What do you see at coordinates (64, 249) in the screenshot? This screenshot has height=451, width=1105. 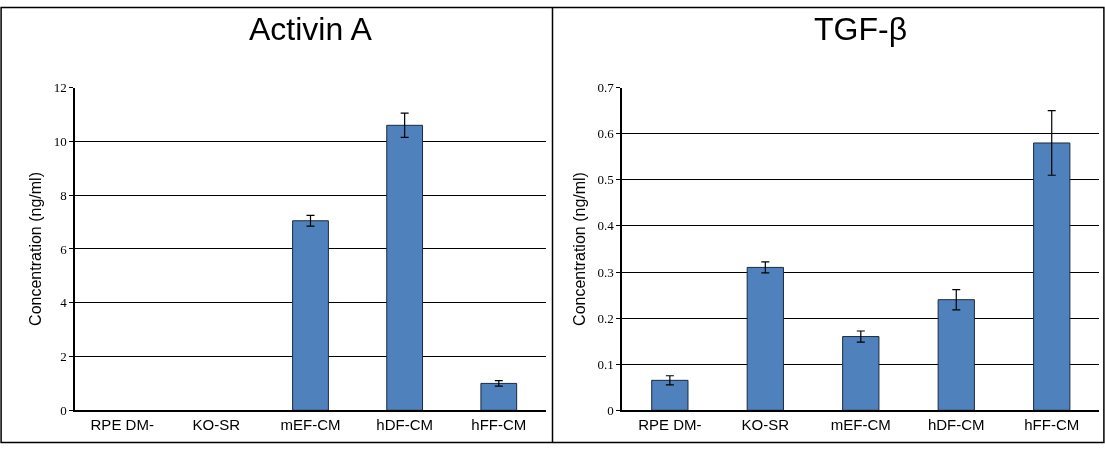 I see `y-tick-label: 6` at bounding box center [64, 249].